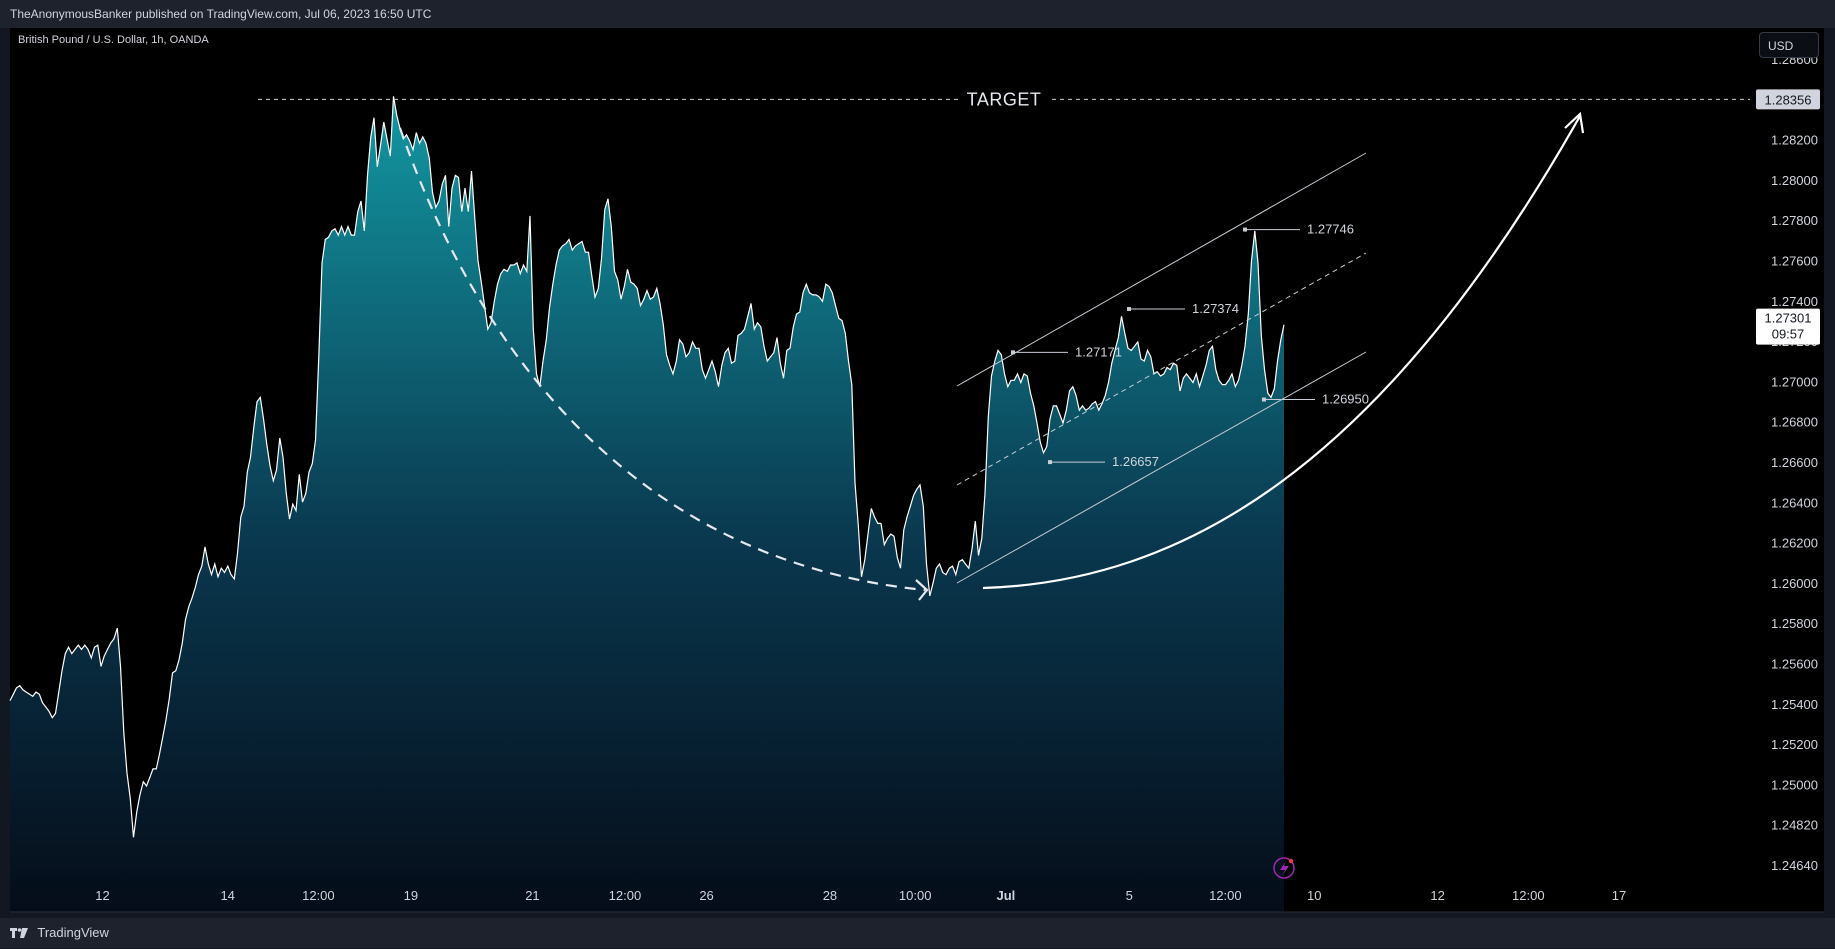 This screenshot has width=1835, height=949. I want to click on footer-brand: TradingView, so click(73, 932).